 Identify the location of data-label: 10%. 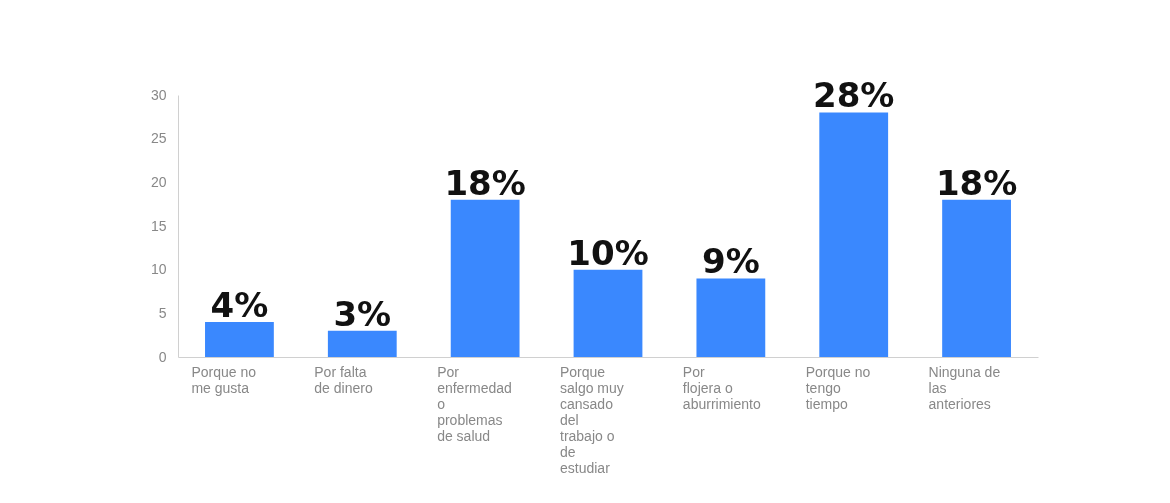
(608, 252).